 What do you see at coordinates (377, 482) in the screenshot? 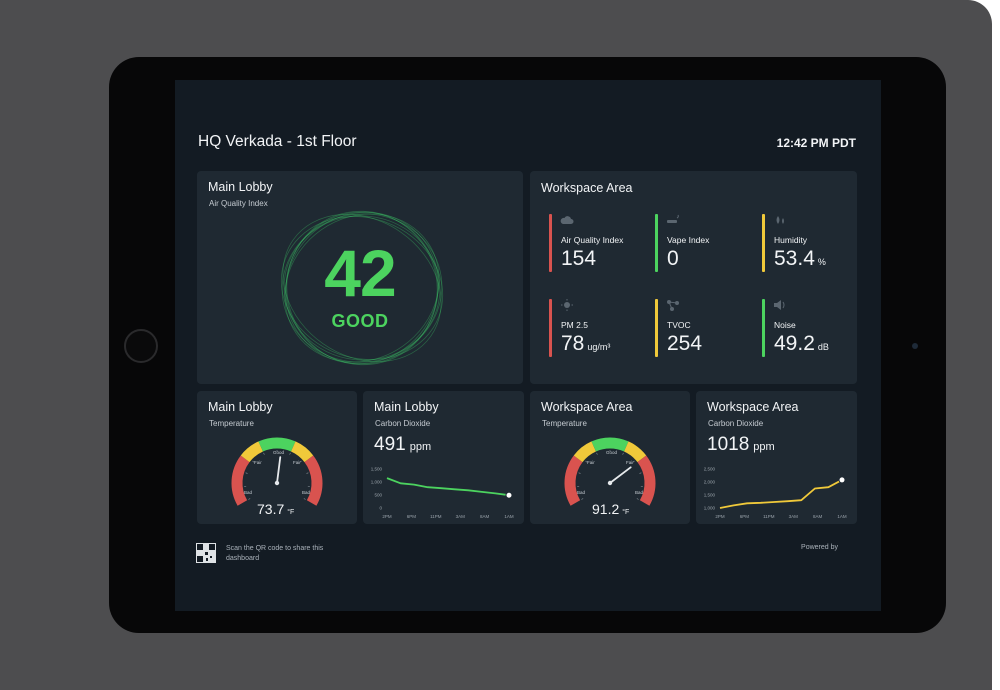
I see `y-tick-label: 1,000` at bounding box center [377, 482].